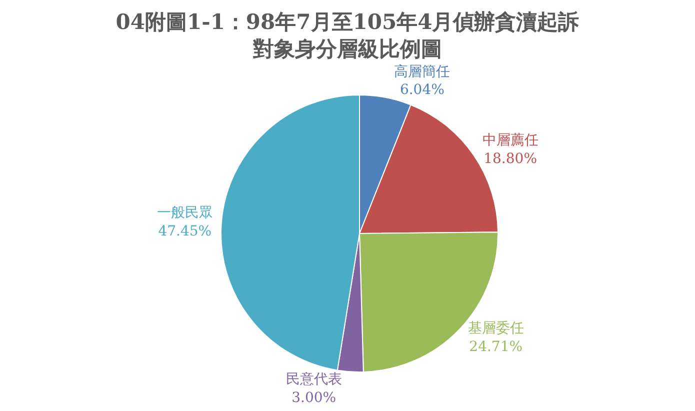  What do you see at coordinates (422, 90) in the screenshot?
I see `data-label: 6.04%` at bounding box center [422, 90].